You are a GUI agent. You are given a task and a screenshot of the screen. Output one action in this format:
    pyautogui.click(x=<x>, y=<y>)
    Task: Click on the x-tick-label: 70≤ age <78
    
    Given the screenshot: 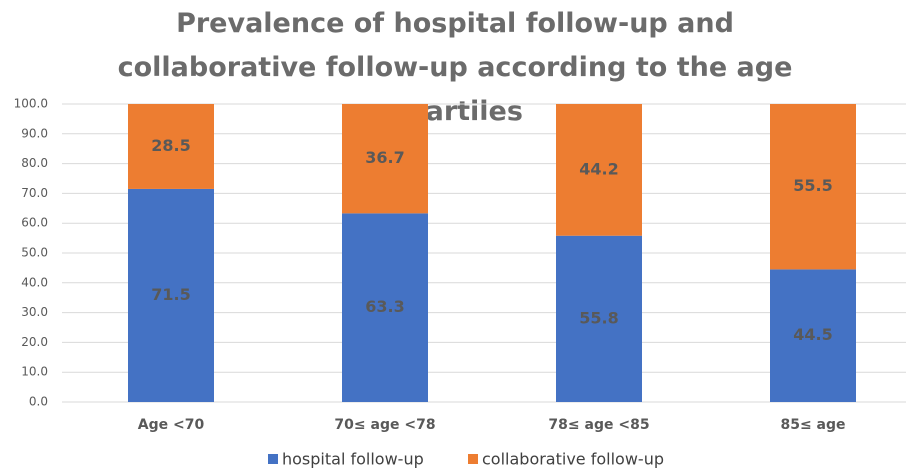 What is the action you would take?
    pyautogui.click(x=384, y=425)
    